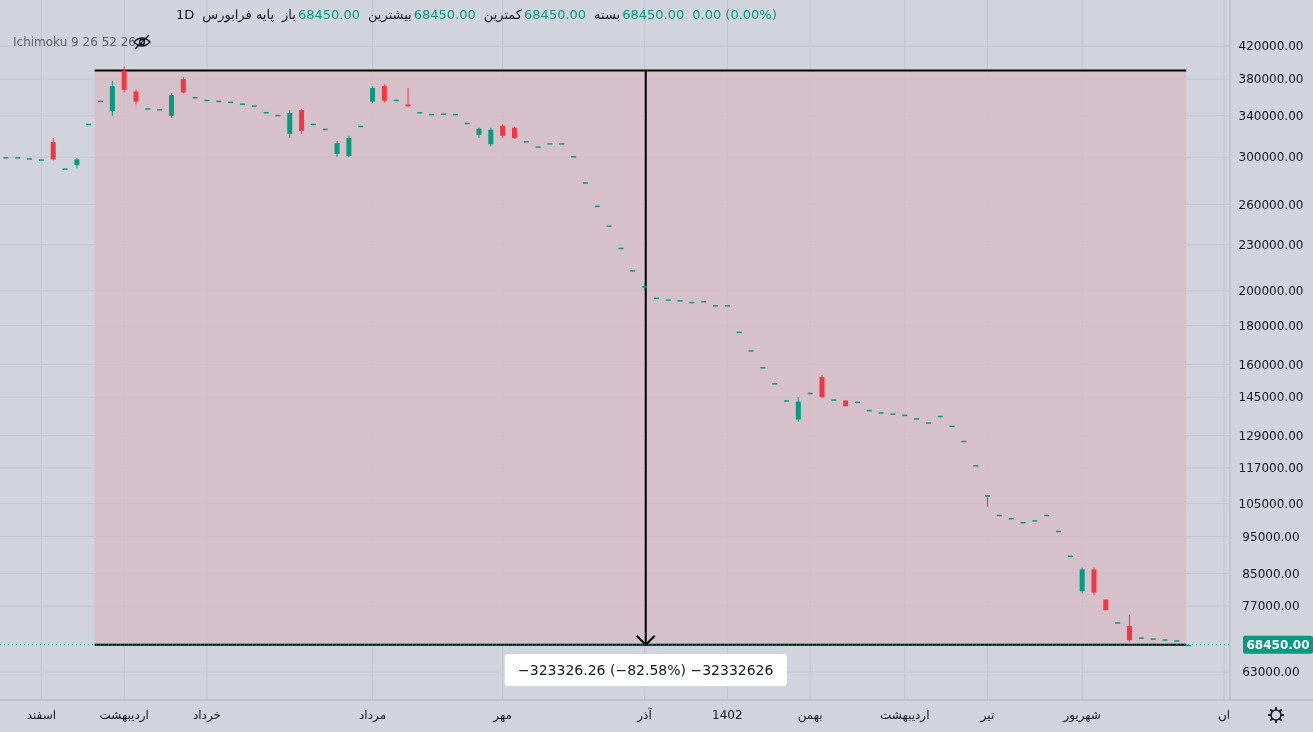  Describe the element at coordinates (1271, 157) in the screenshot. I see `y-tick-label: 300000.00` at that location.